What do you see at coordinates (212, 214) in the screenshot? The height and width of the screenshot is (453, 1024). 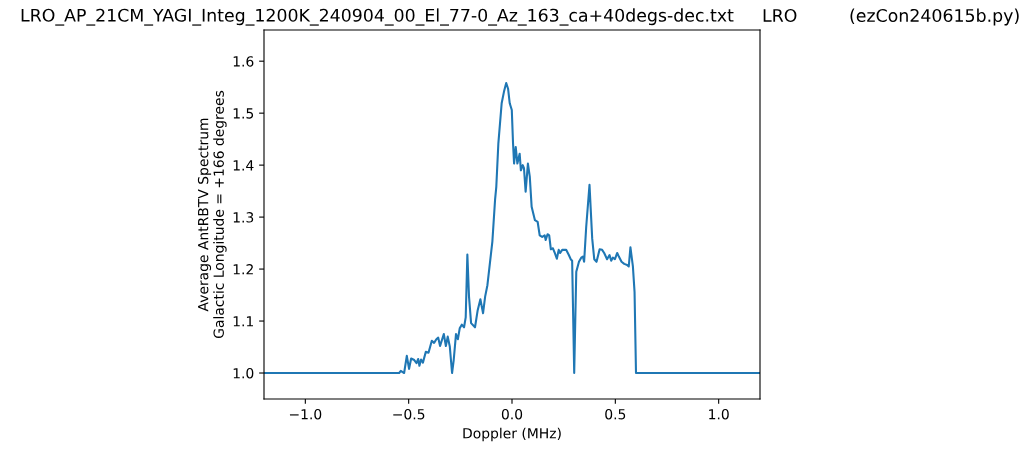 I see `y-axis-title: Average AntRBTV Spectrum Galactic Longitude = +166 degrees` at bounding box center [212, 214].